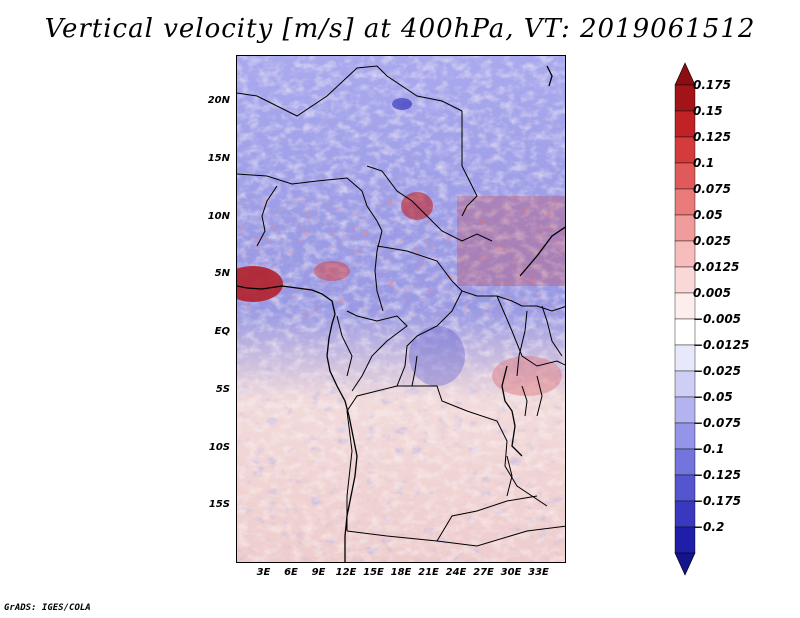  Describe the element at coordinates (704, 163) in the screenshot. I see `colorbar-level-label: 0.1` at that location.